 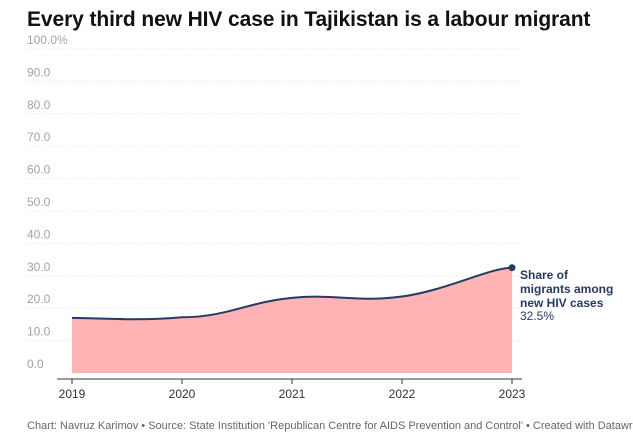 I want to click on x-tick-label: 2022, so click(x=402, y=394).